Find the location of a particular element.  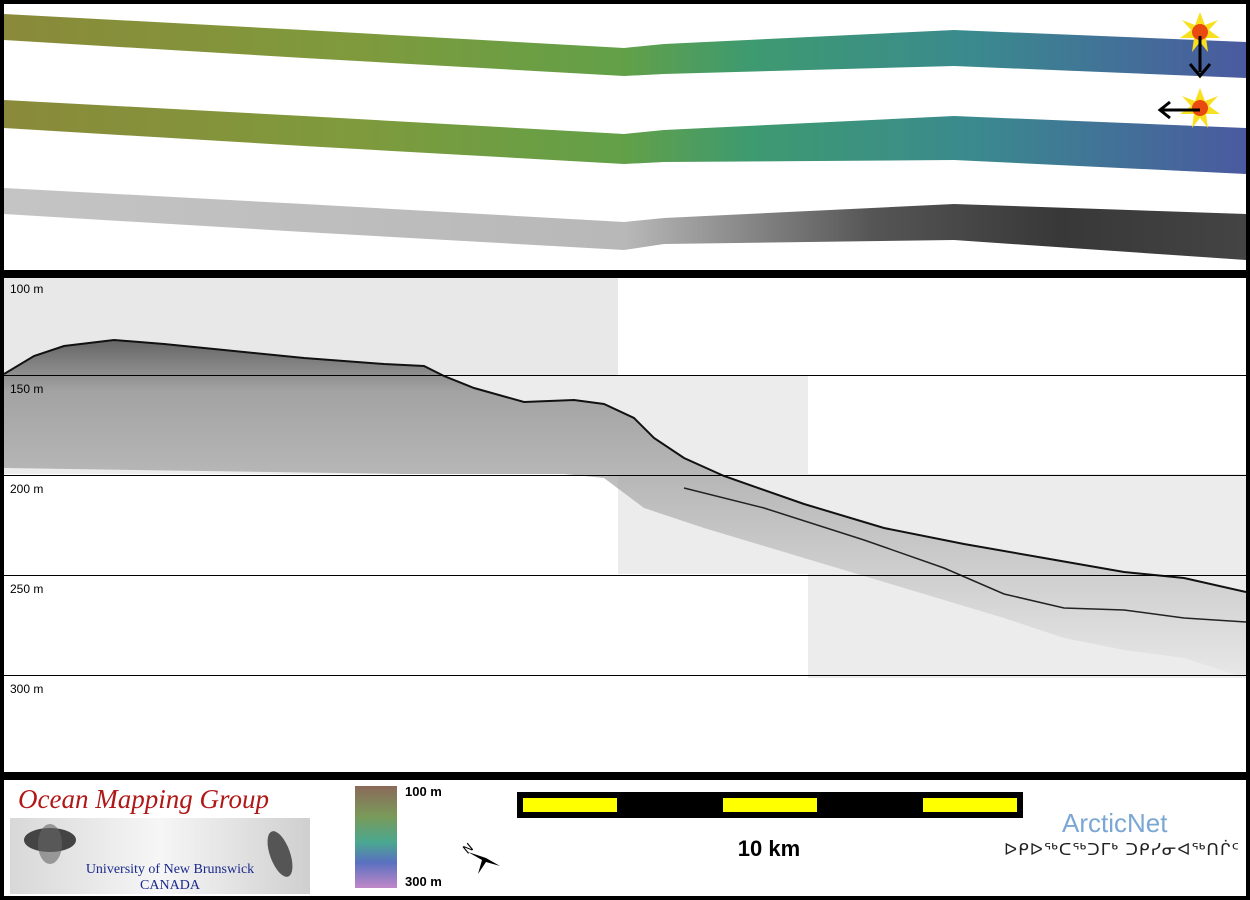

omg-university: University of New Brunswick is located at coordinates (170, 869).